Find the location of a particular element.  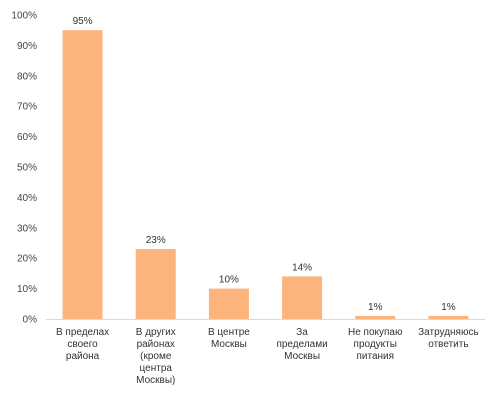

y-tick-label: 30% is located at coordinates (27, 228).